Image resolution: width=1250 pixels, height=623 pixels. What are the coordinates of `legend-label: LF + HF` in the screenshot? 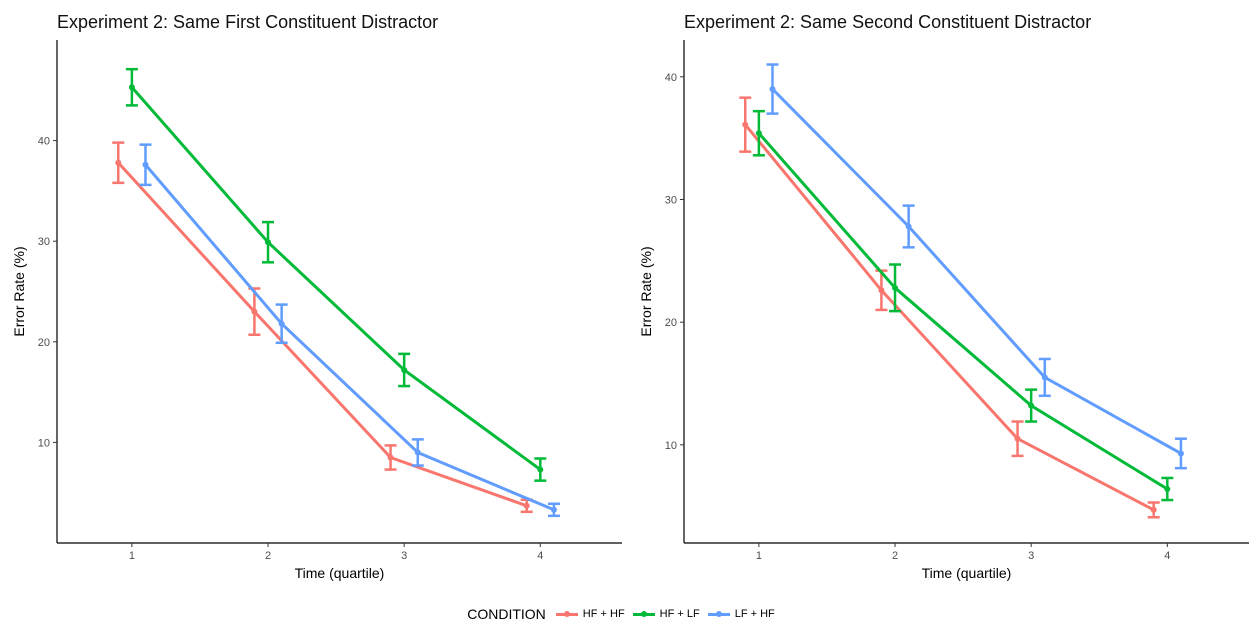 It's located at (754, 613).